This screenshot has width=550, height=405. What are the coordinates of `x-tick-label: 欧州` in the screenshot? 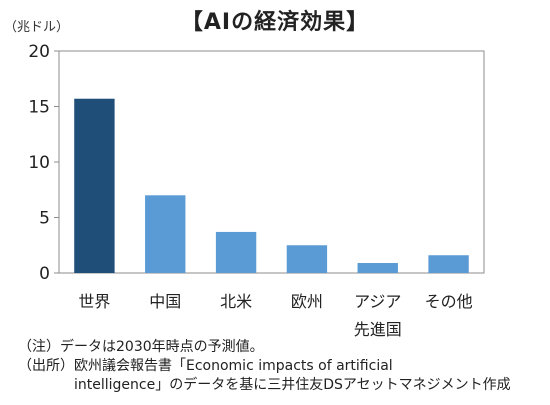 It's located at (307, 301).